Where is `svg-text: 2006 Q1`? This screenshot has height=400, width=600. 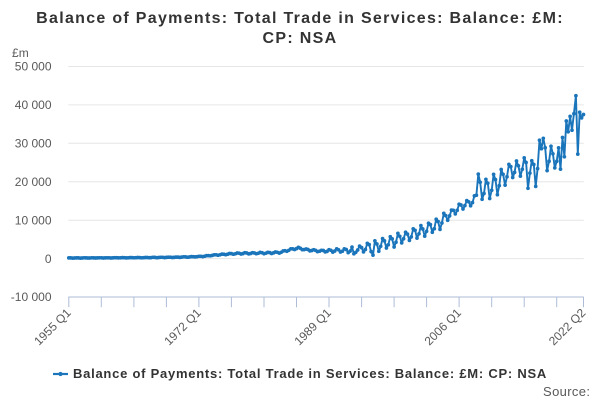 svg-text: 2006 Q1 is located at coordinates (443, 326).